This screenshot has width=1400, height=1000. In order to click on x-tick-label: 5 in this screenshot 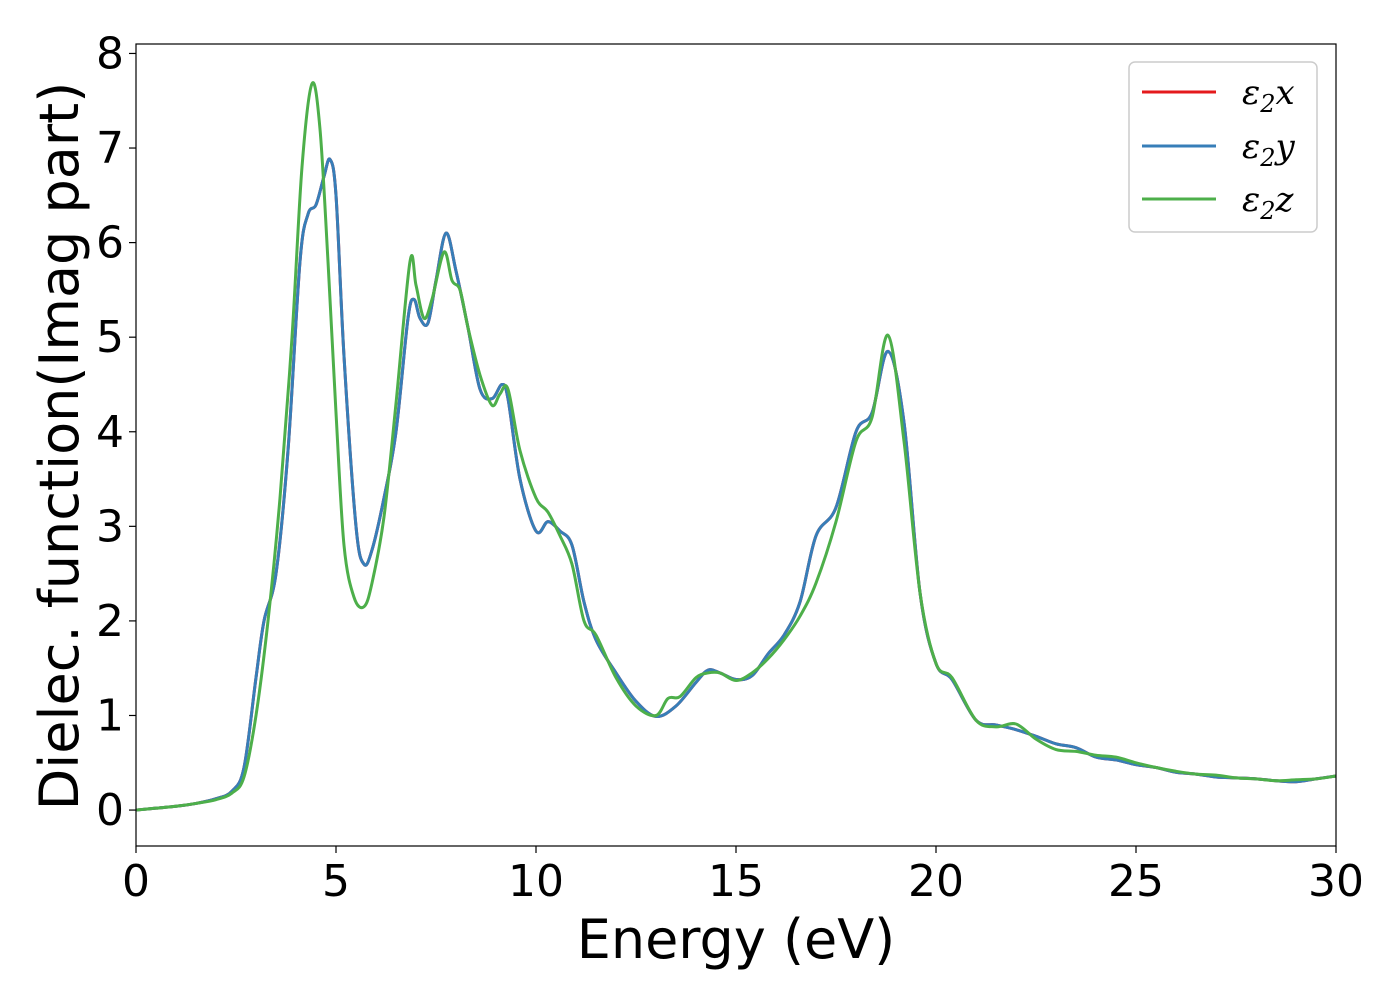, I will do `click(336, 881)`.